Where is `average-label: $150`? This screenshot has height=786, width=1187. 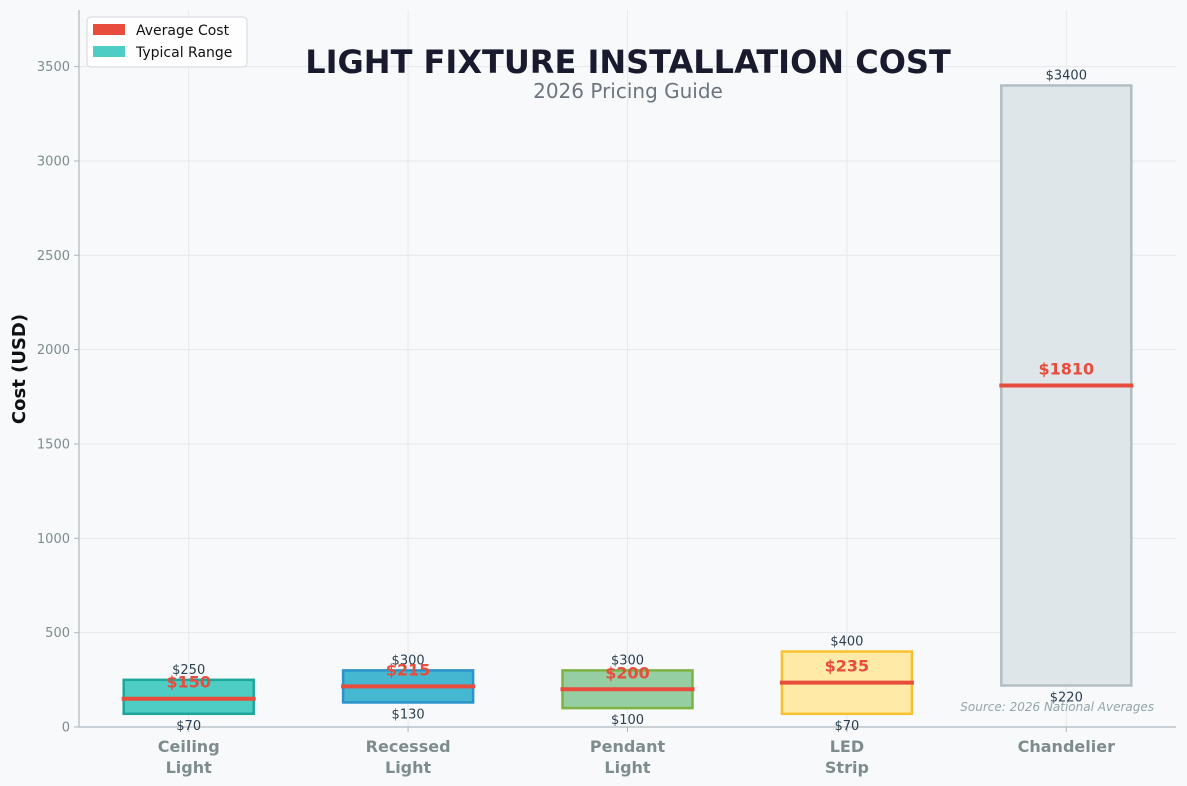
average-label: $150 is located at coordinates (188, 682).